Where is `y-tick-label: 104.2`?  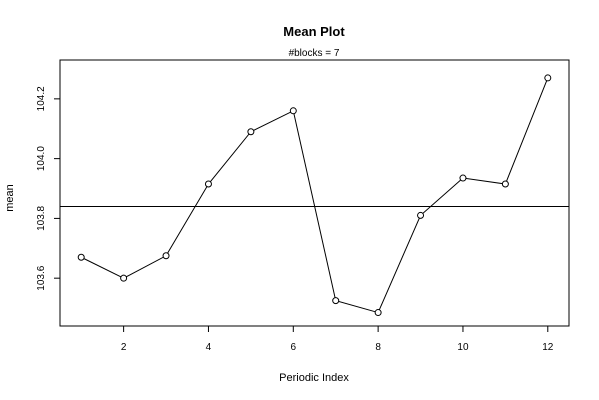 y-tick-label: 104.2 is located at coordinates (41, 98).